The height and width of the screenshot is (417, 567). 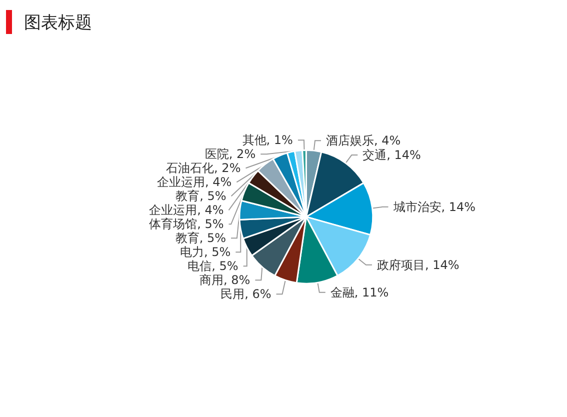 I want to click on slice-label: 交通, 14%, so click(x=391, y=155).